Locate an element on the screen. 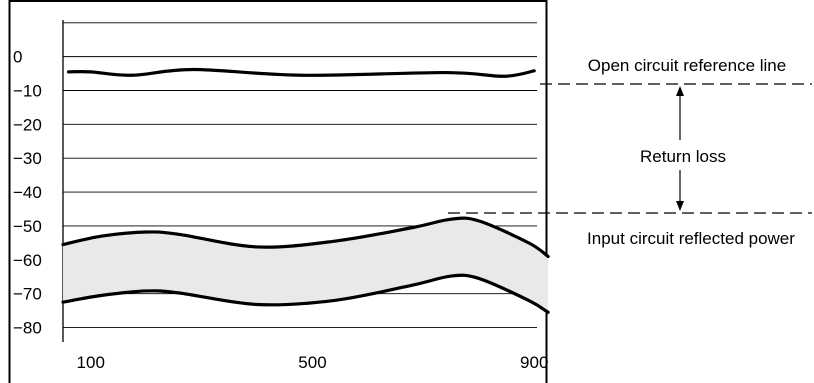  y-tick-label: −40 is located at coordinates (27, 192).